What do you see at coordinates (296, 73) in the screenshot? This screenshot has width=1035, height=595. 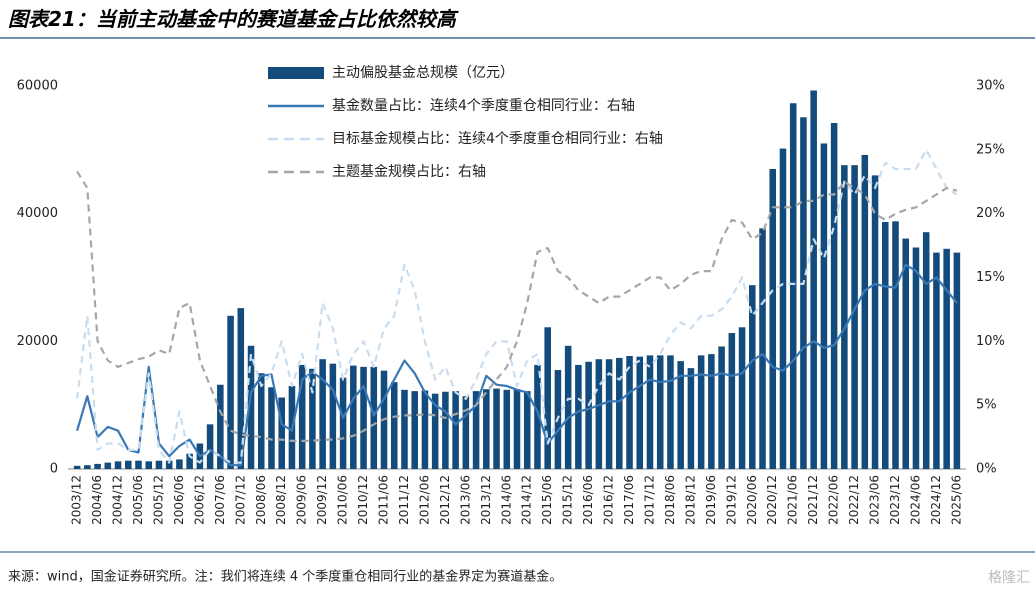 I see `legend-swatch` at bounding box center [296, 73].